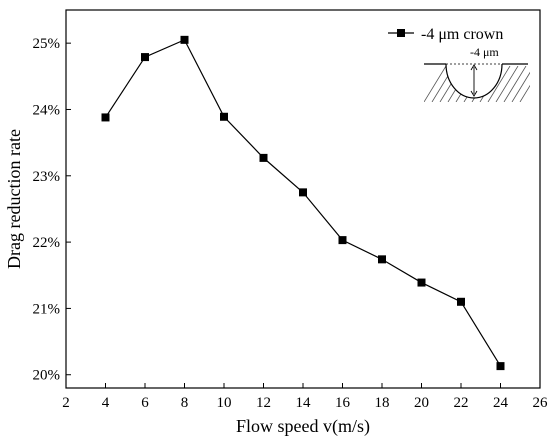 This screenshot has height=443, width=550. What do you see at coordinates (263, 403) in the screenshot?
I see `x-tick-label: 12` at bounding box center [263, 403].